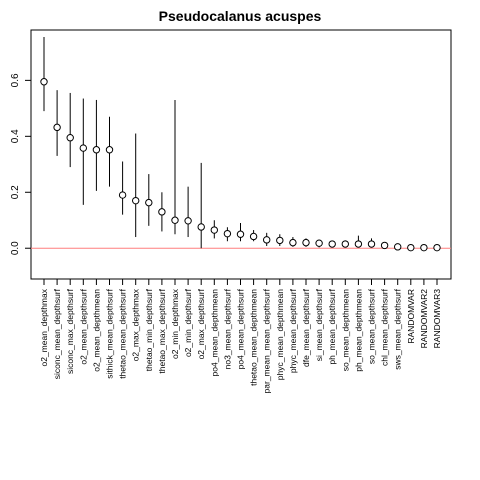 The height and width of the screenshot is (480, 480). What do you see at coordinates (188, 322) in the screenshot?
I see `category-label: o2_min_depthsurf` at bounding box center [188, 322].